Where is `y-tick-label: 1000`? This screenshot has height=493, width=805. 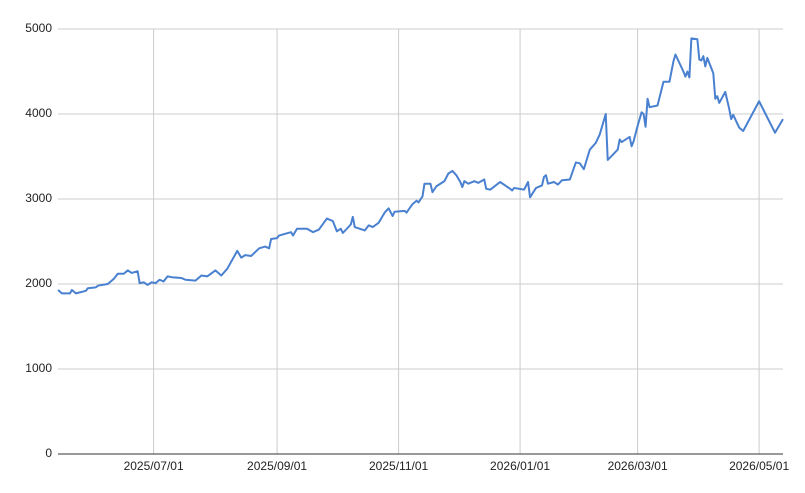
y-tick-label: 1000 is located at coordinates (38, 368).